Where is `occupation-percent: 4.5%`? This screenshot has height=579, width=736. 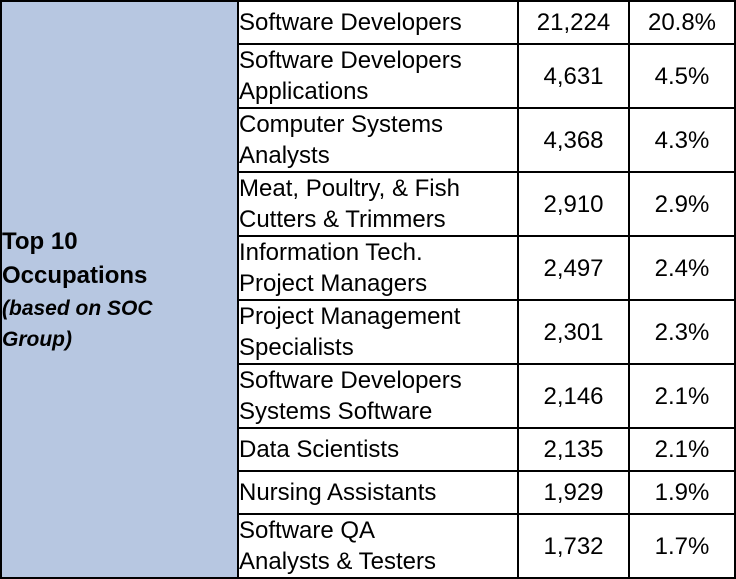 occupation-percent: 4.5% is located at coordinates (682, 76).